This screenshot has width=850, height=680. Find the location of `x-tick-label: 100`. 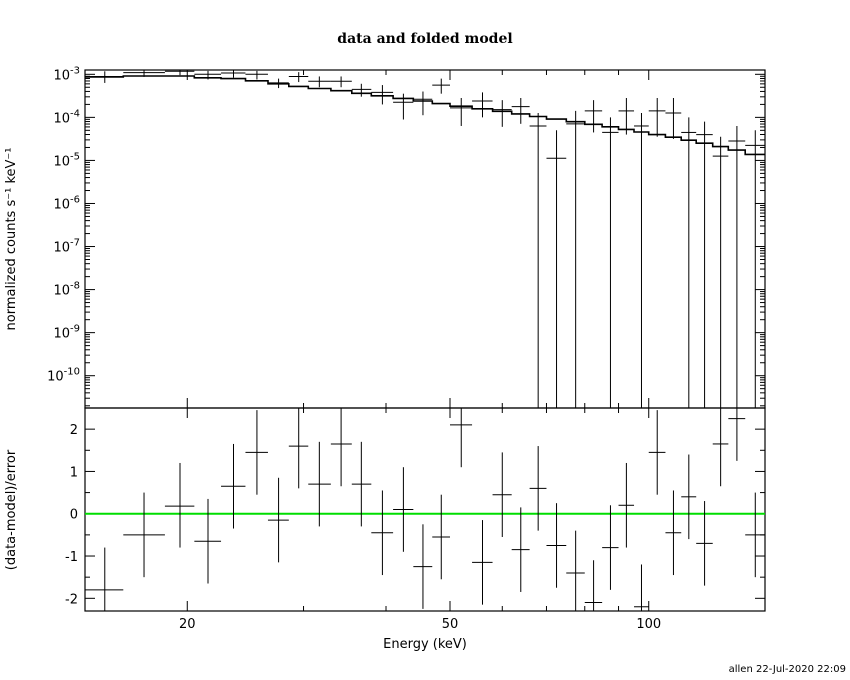

x-tick-label: 100 is located at coordinates (648, 624).